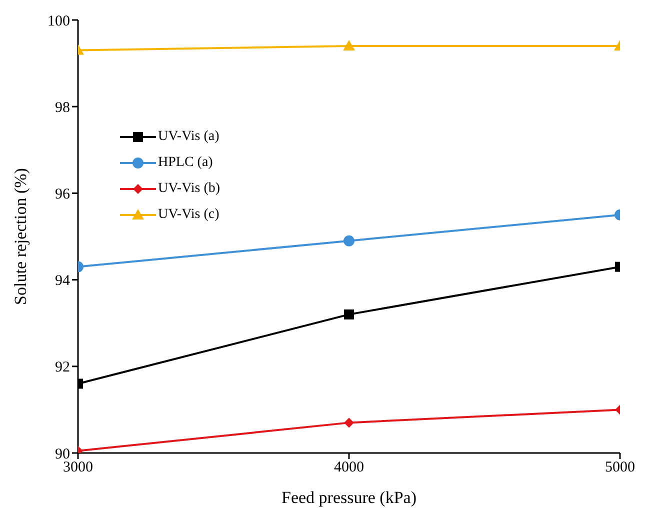 The height and width of the screenshot is (521, 648). What do you see at coordinates (349, 497) in the screenshot?
I see `x-axis-title: Feed pressure (kPa)` at bounding box center [349, 497].